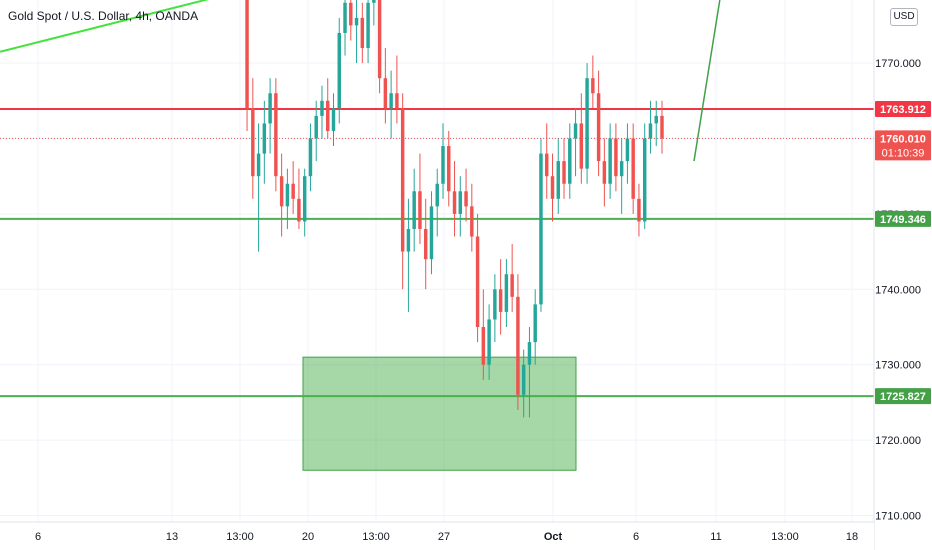  Describe the element at coordinates (104, 26) in the screenshot. I see `trend-line` at that location.